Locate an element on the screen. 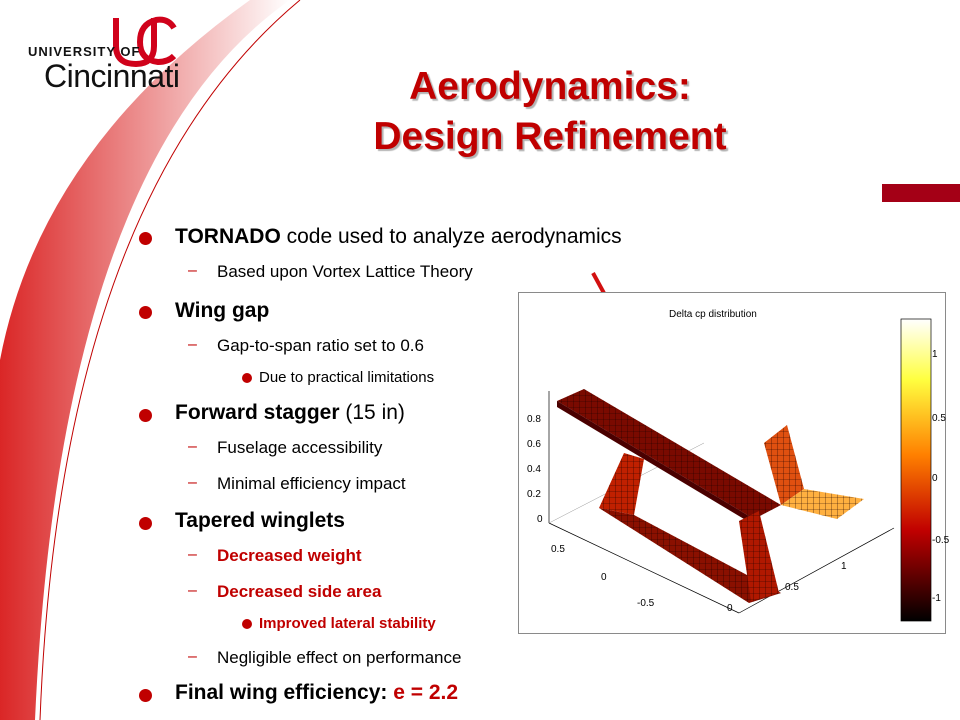 Image resolution: width=960 pixels, height=720 pixels. plot-title: Delta cp distribution is located at coordinates (713, 314).